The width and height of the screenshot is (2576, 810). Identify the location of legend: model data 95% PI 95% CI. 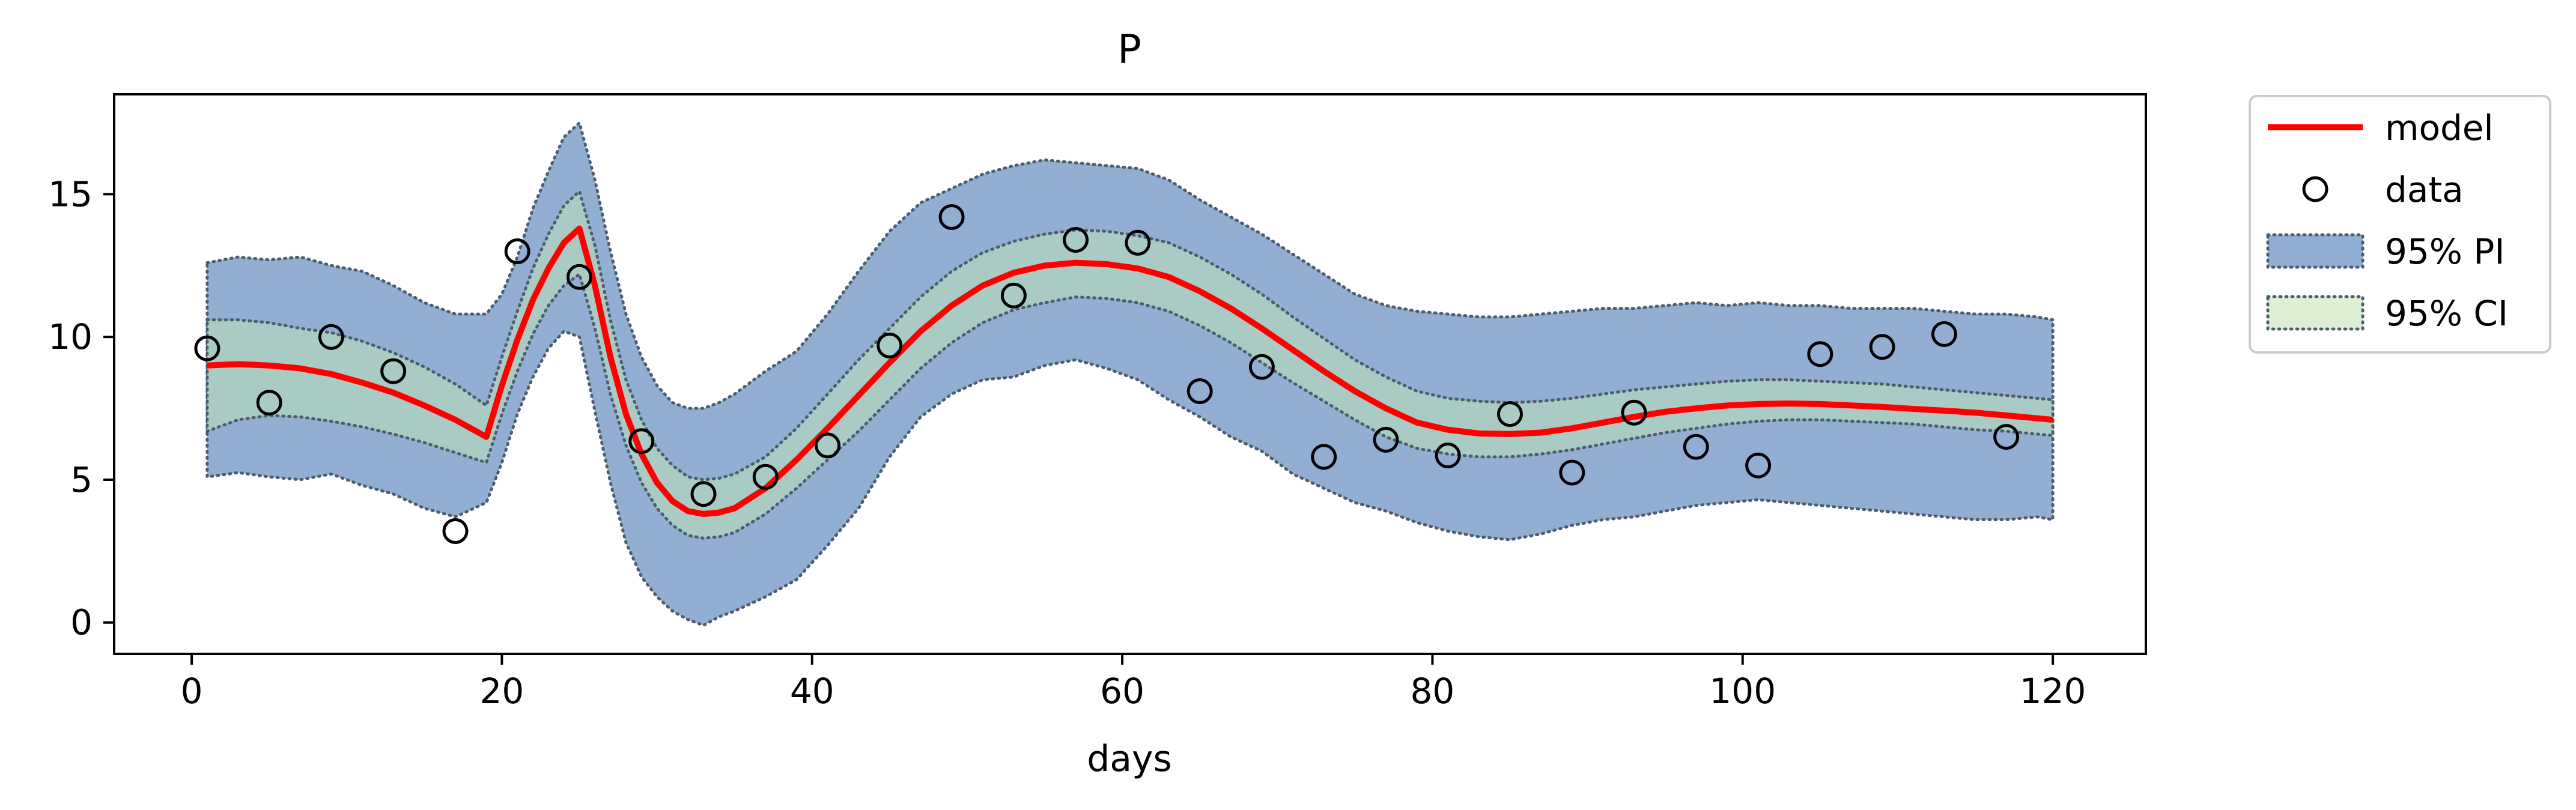
(2400, 224).